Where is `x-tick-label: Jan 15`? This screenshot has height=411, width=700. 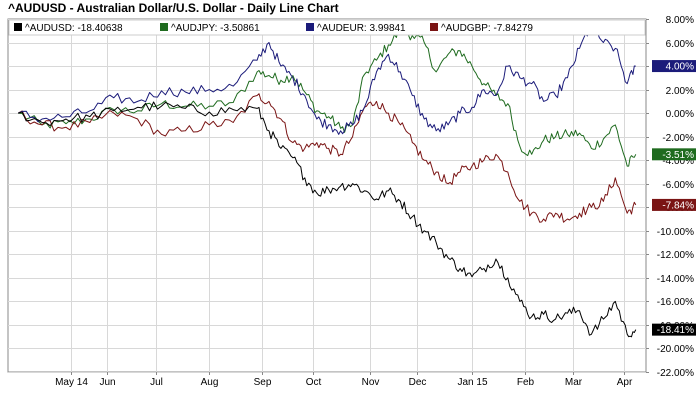
x-tick-label: Jan 15 is located at coordinates (472, 382).